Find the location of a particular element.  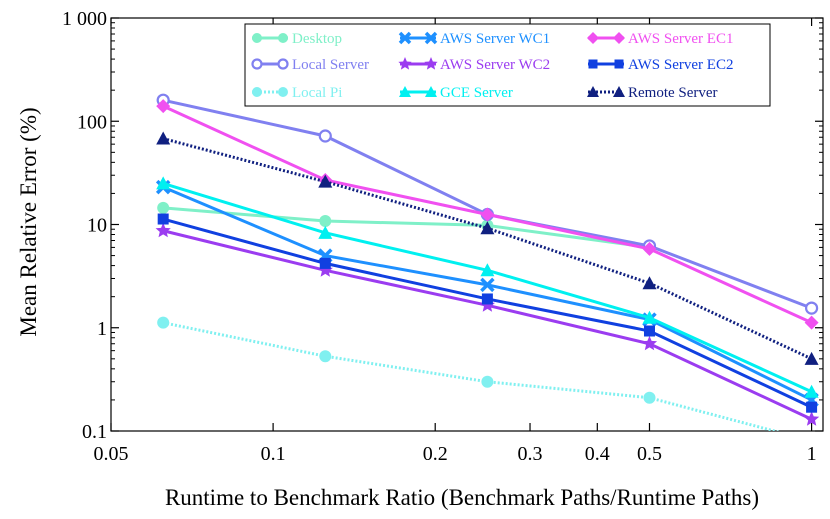

y-tick-label: 1 000 is located at coordinates (84, 19).